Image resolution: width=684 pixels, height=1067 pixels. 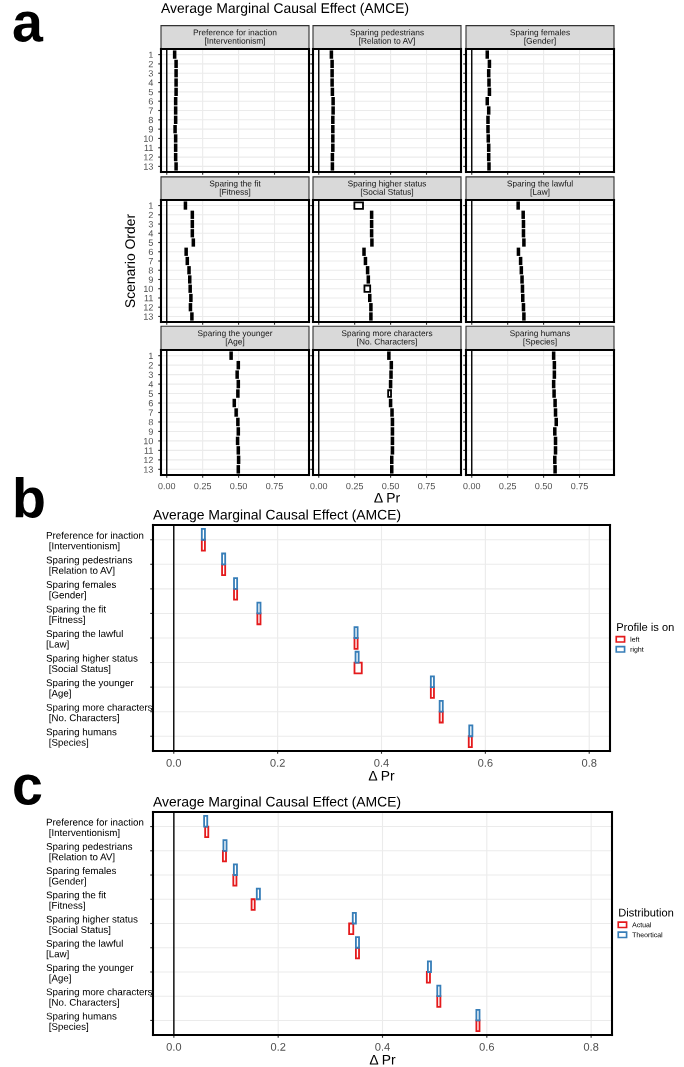 I want to click on text: a, so click(x=28, y=26).